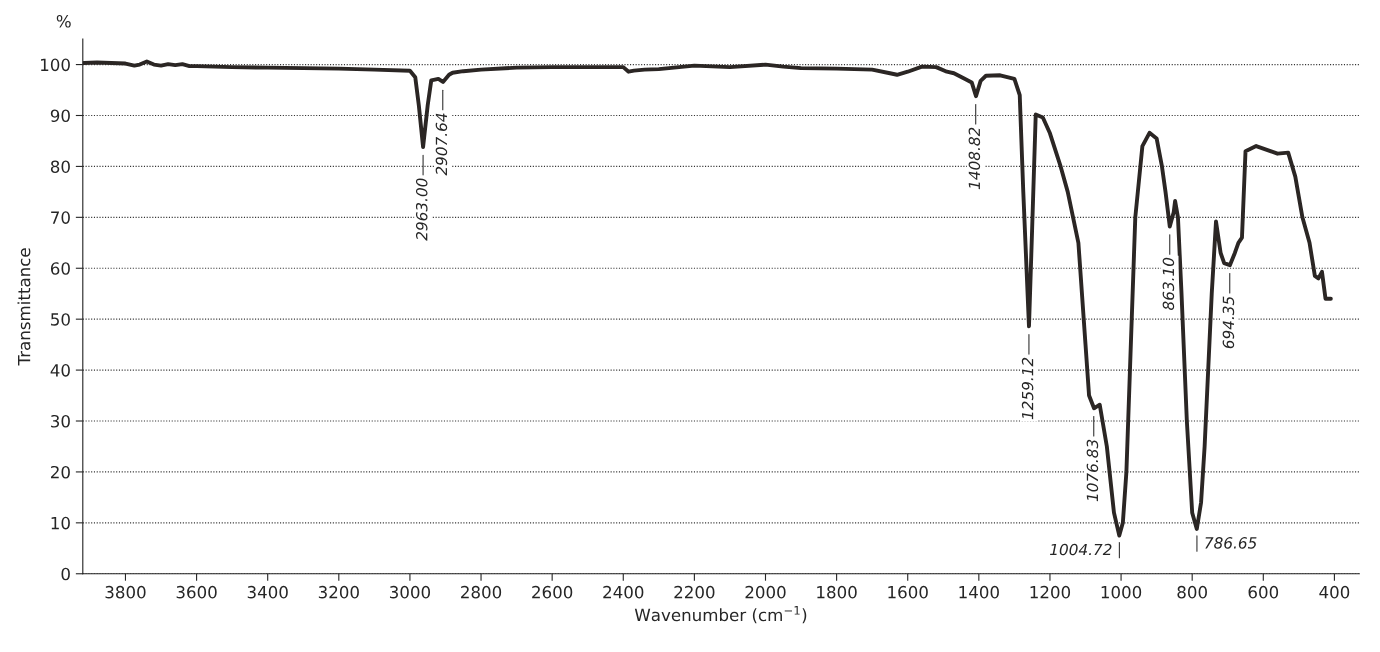  What do you see at coordinates (24, 307) in the screenshot?
I see `y-axis-title: Transmittance` at bounding box center [24, 307].